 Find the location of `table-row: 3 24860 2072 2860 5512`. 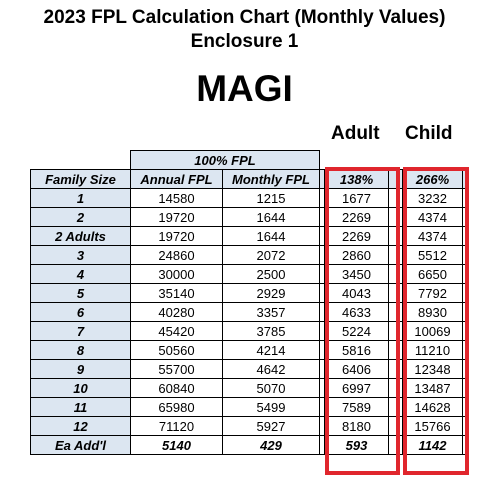

table-row: 3 24860 2072 2860 5512 is located at coordinates (249, 255).